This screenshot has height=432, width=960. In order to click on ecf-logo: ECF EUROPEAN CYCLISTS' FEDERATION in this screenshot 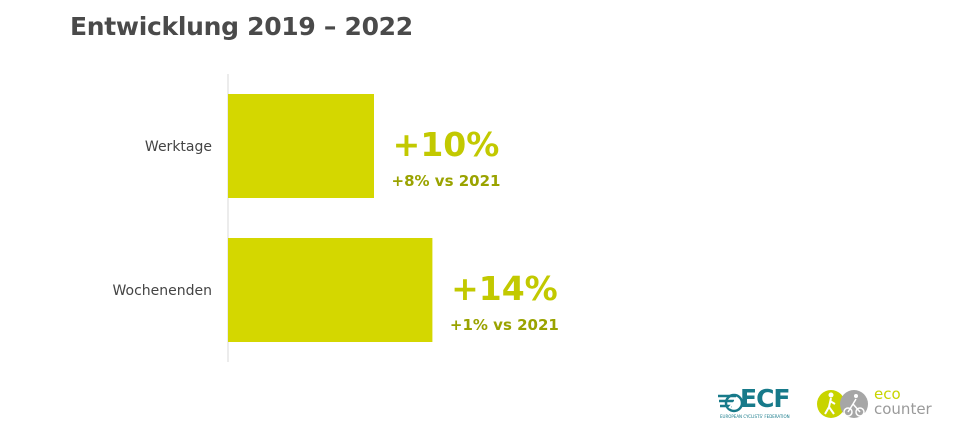, I will do `click(762, 405)`.